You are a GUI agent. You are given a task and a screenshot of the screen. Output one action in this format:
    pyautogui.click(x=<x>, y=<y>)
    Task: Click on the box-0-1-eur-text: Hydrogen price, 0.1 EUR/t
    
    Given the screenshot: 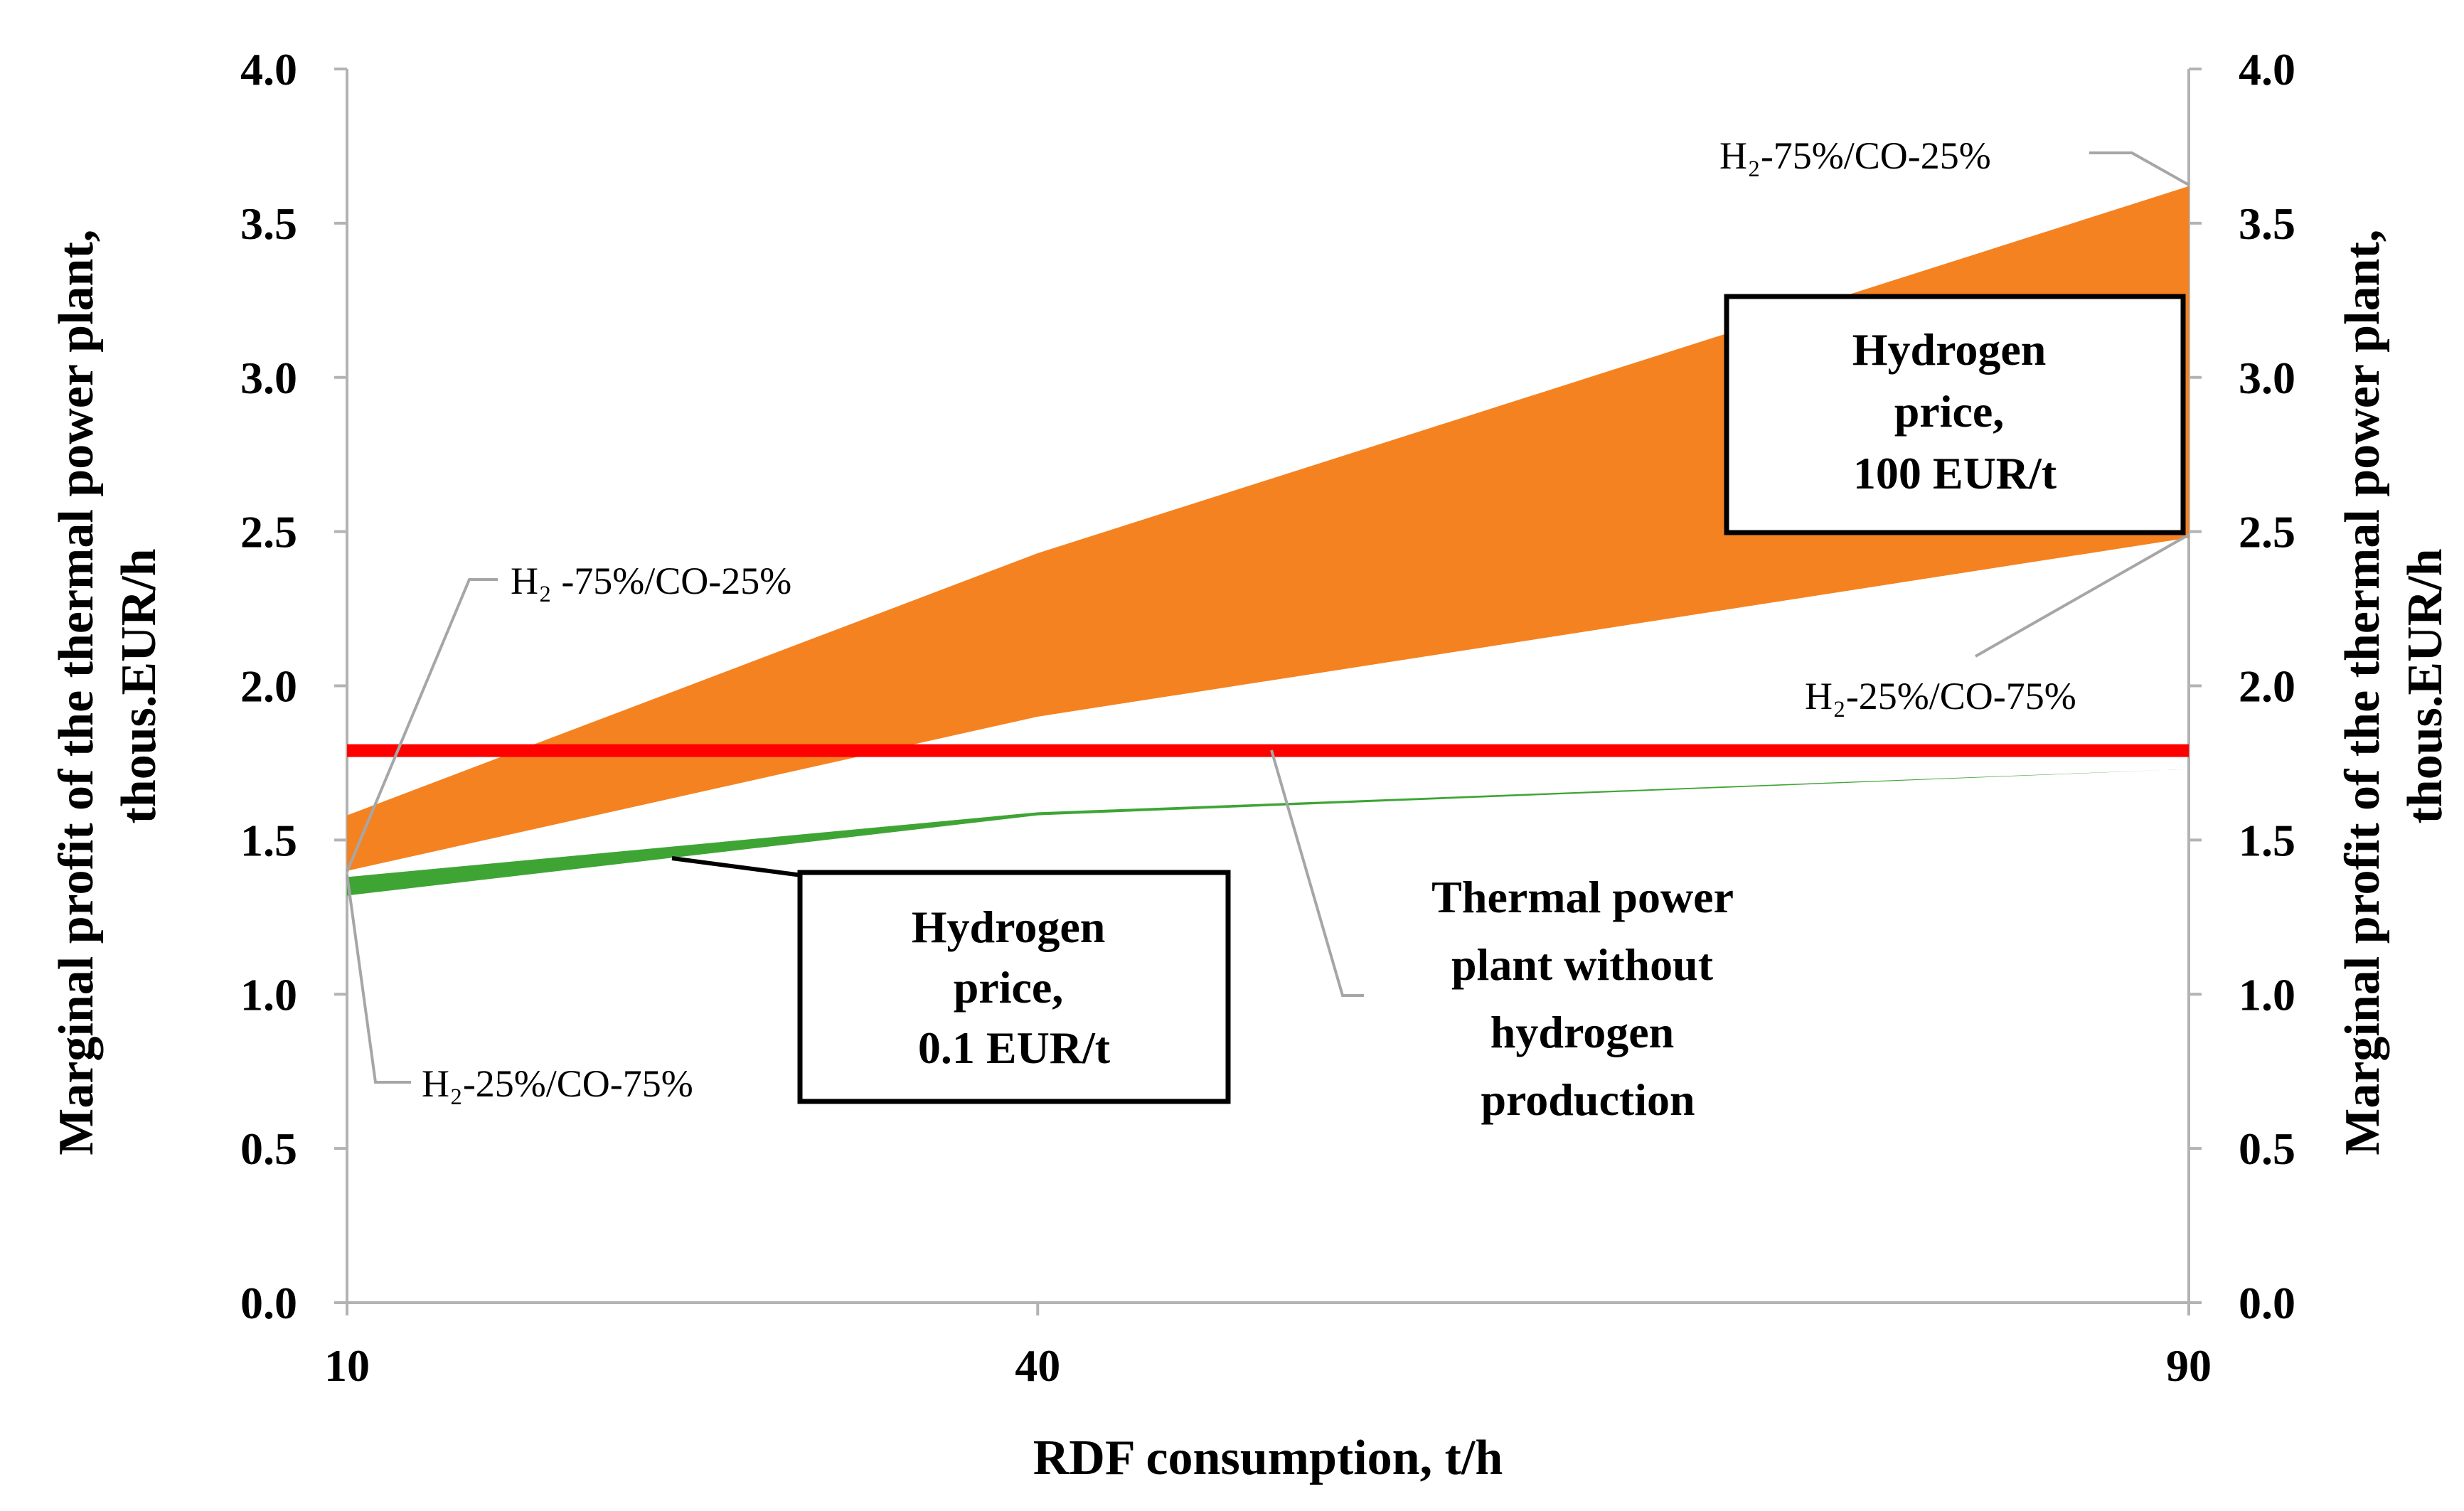 What is the action you would take?
    pyautogui.click(x=1014, y=987)
    